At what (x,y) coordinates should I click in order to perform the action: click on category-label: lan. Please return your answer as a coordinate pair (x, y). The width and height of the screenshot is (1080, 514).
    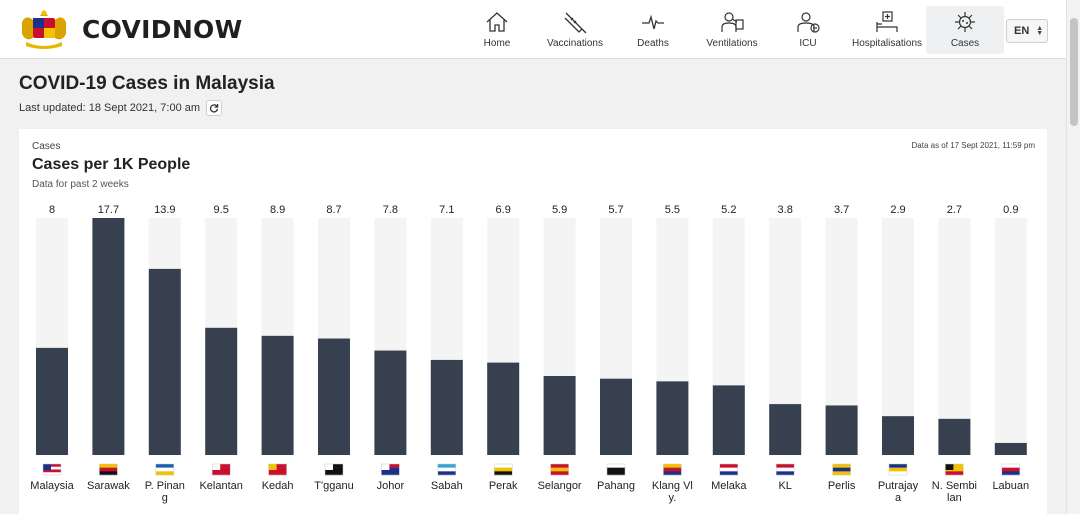
    Looking at the image, I should click on (954, 498).